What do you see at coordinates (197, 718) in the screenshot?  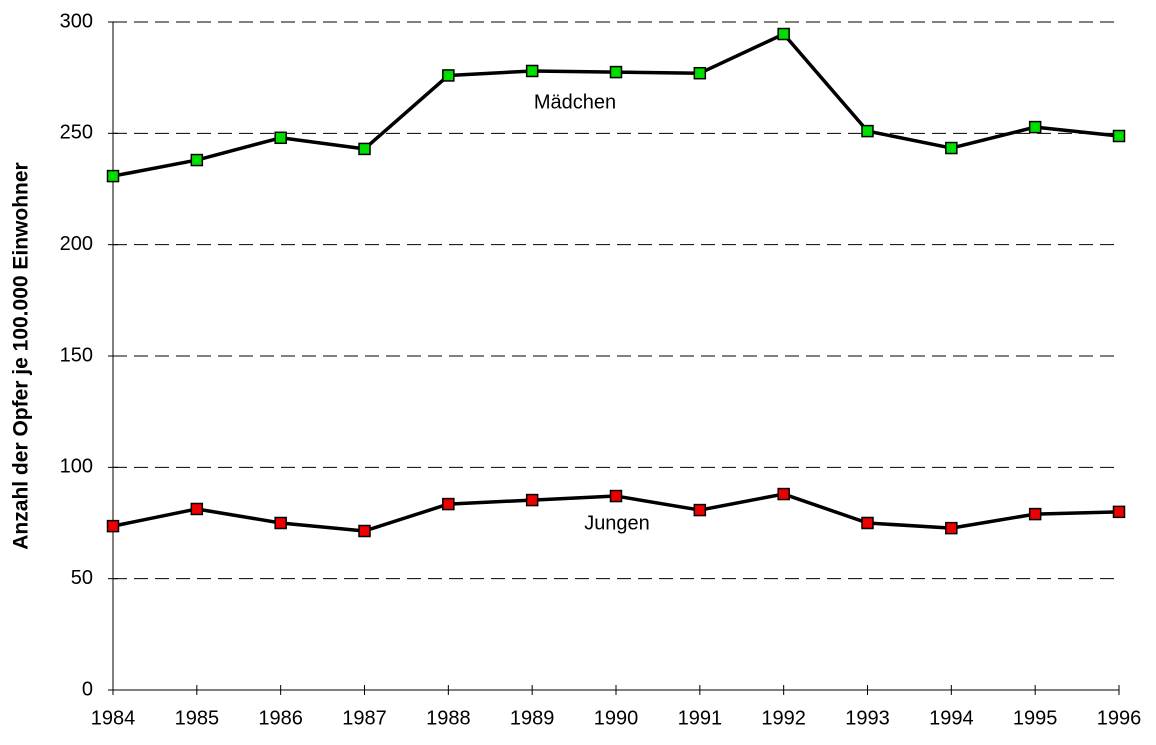 I see `x-tick-label: 1985` at bounding box center [197, 718].